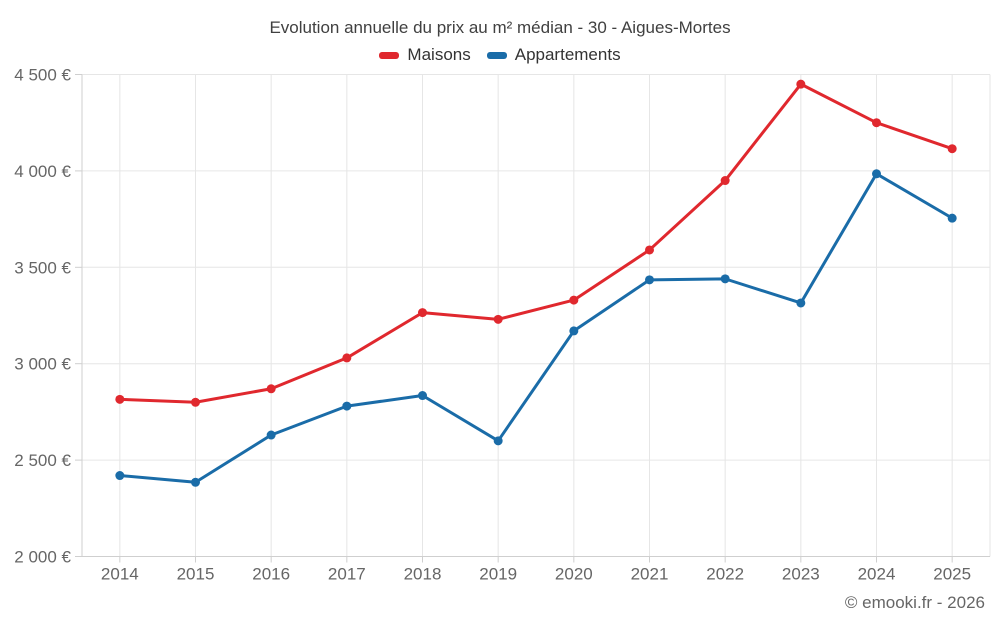 The width and height of the screenshot is (1000, 625). I want to click on legend-label-appartements: Appartements, so click(567, 54).